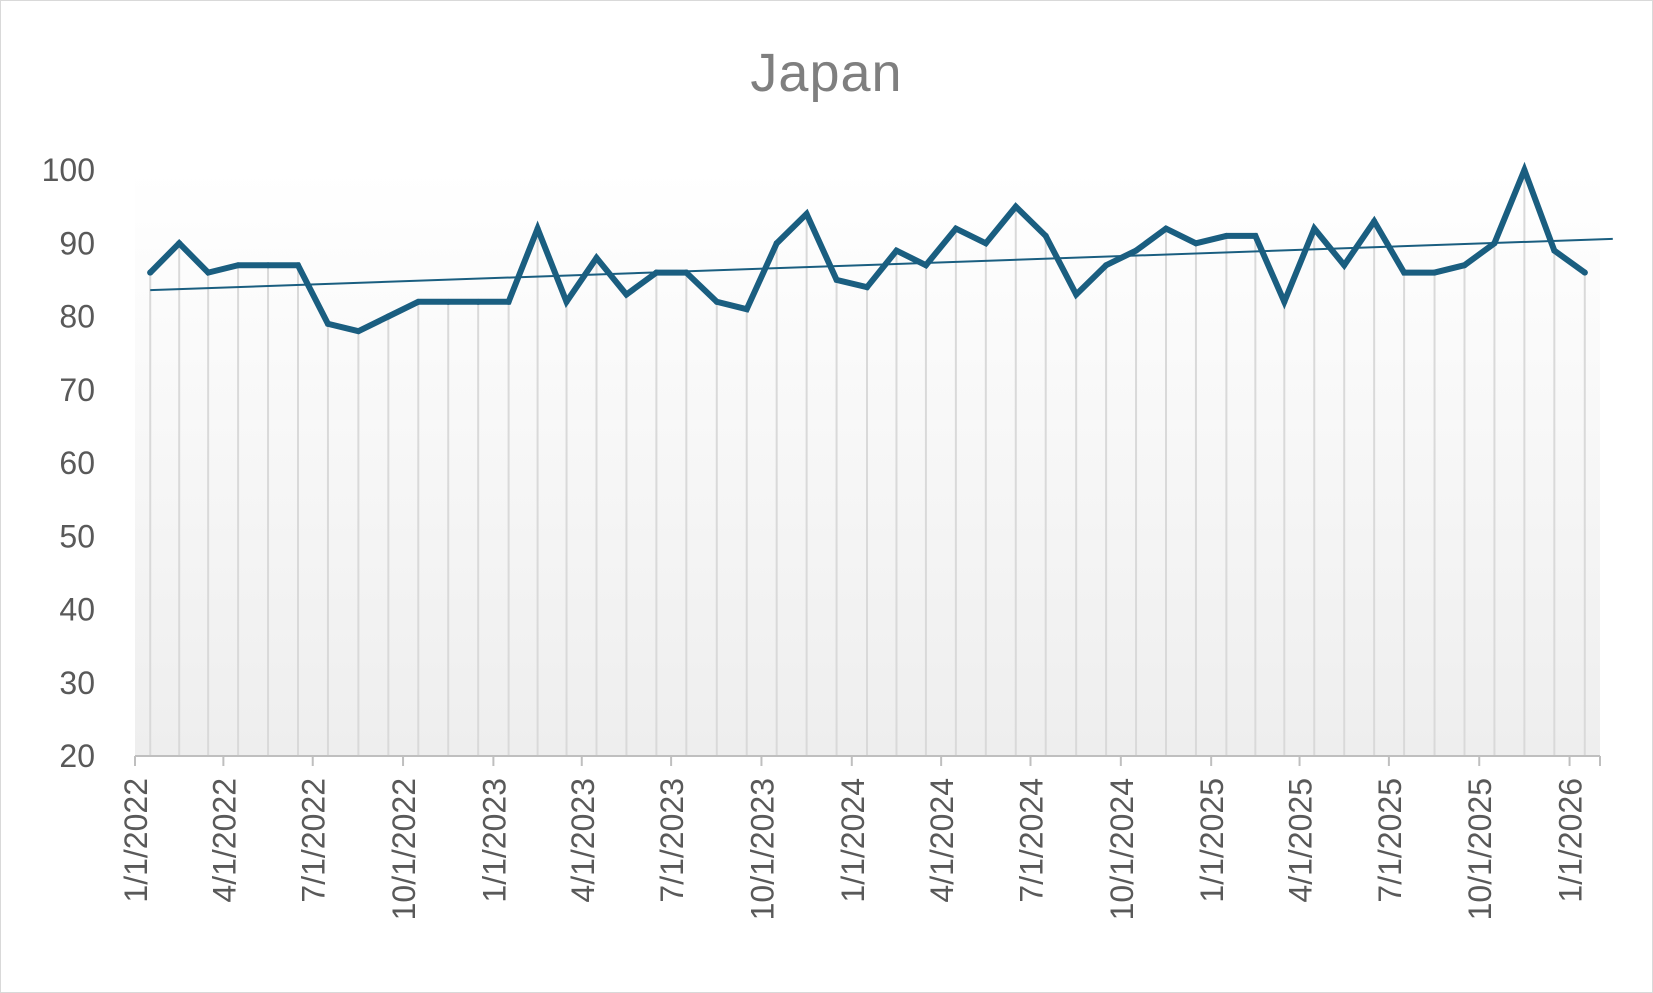 This screenshot has width=1653, height=993. What do you see at coordinates (68, 170) in the screenshot?
I see `y-tick-label: 100` at bounding box center [68, 170].